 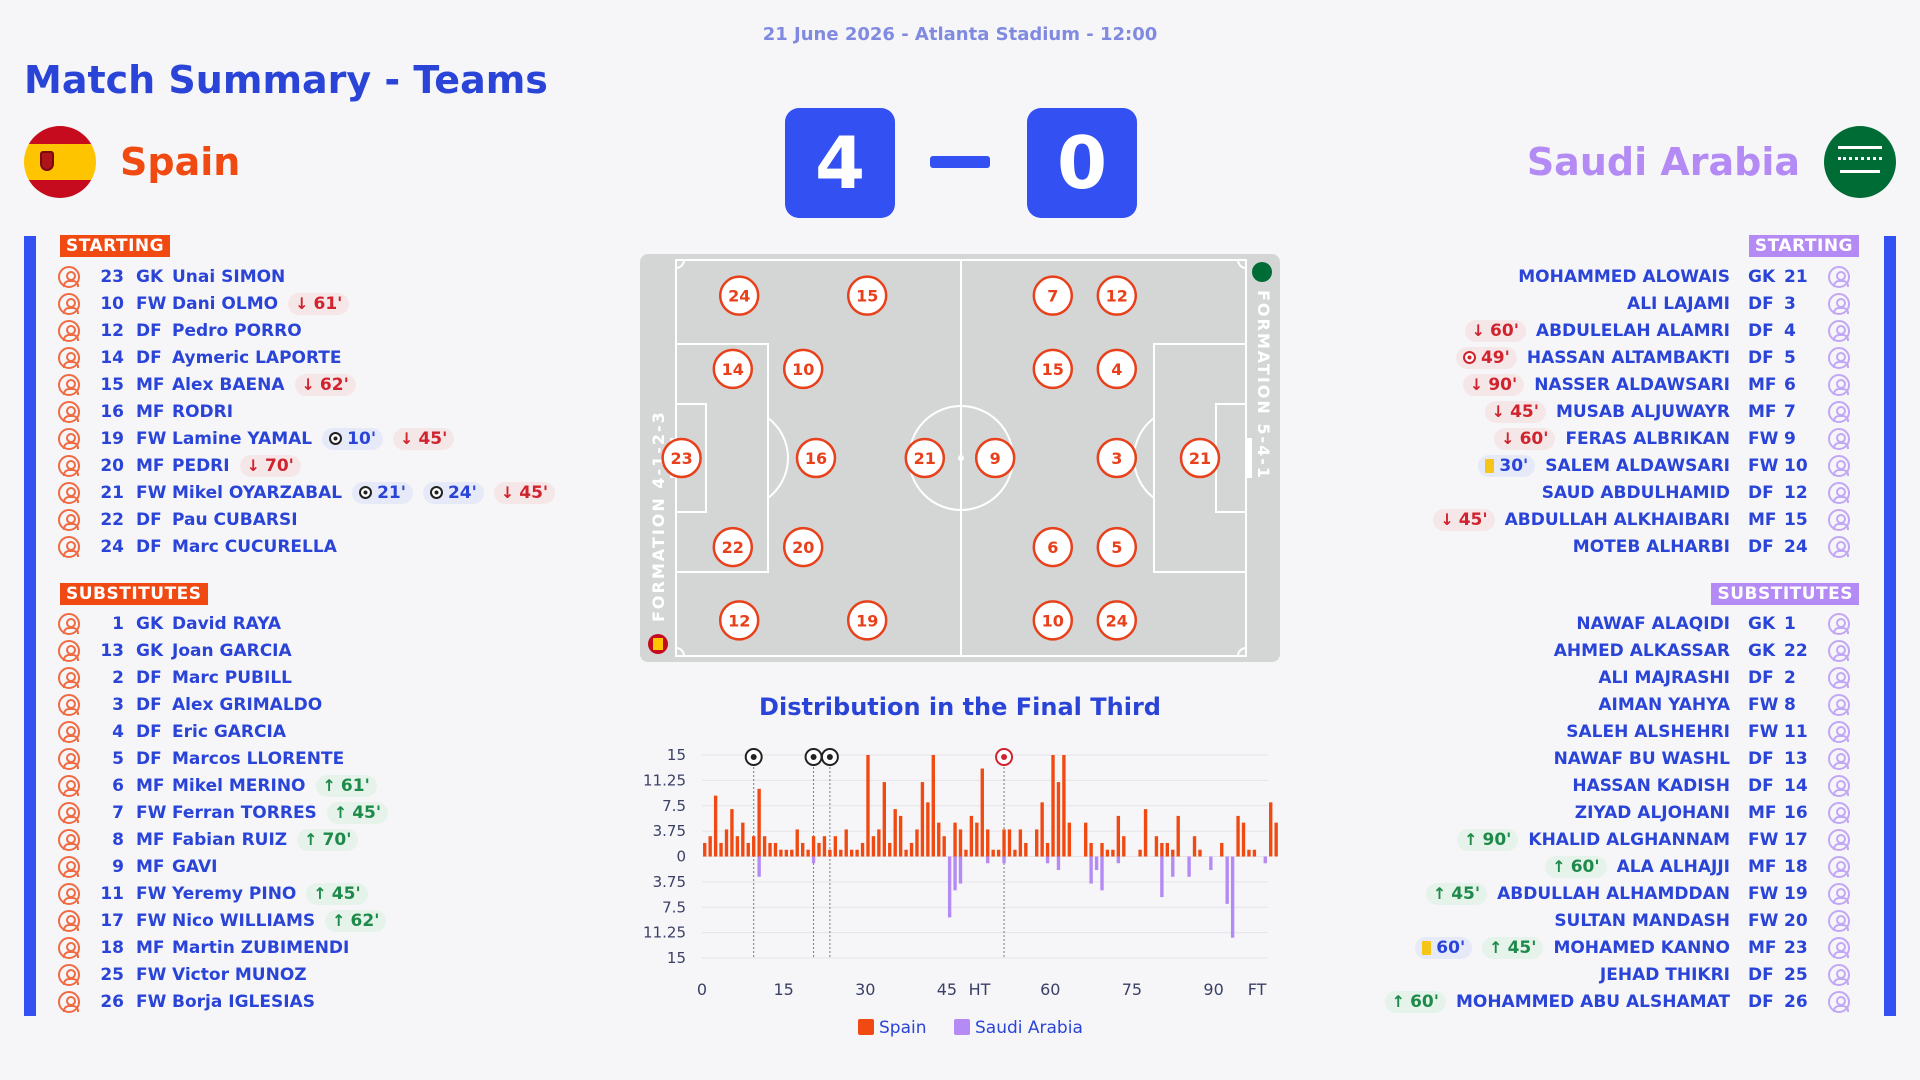 What do you see at coordinates (338, 519) in the screenshot?
I see `player-row: 22 DF Pau CUBARSI` at bounding box center [338, 519].